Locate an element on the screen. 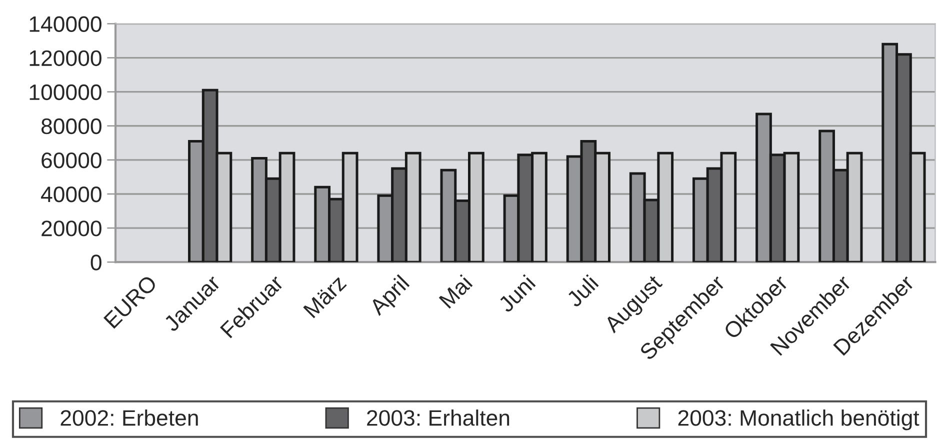  legend-label: 2002: Erbeten is located at coordinates (129, 418).